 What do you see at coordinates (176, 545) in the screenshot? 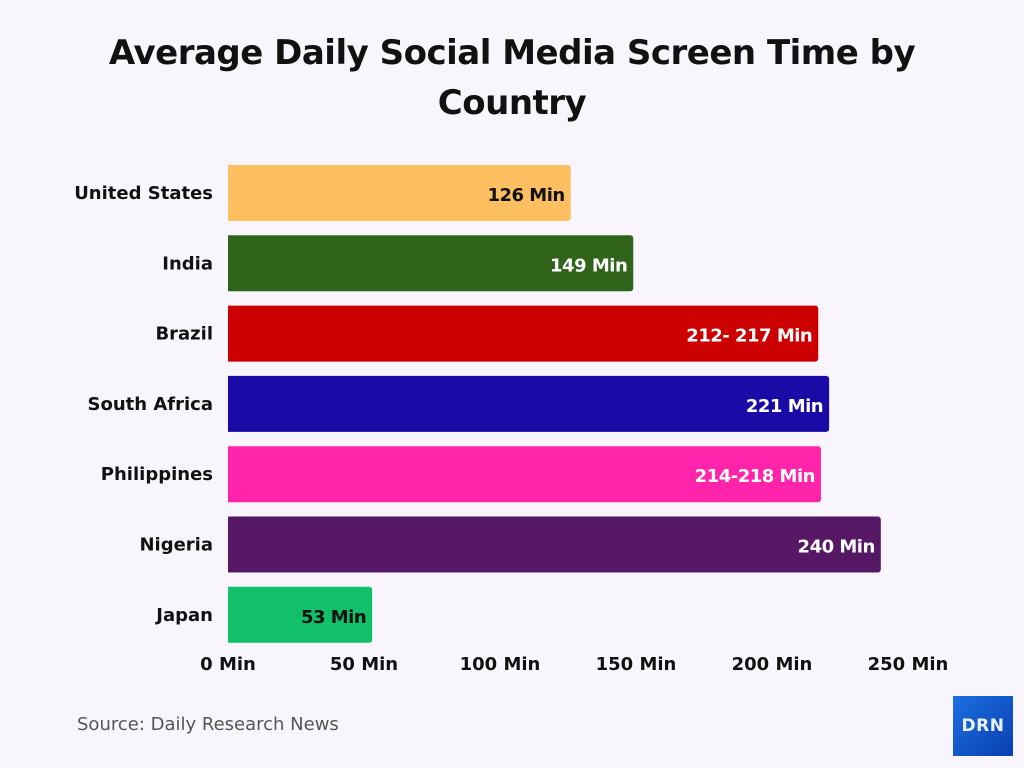
I see `category-label: Nigeria` at bounding box center [176, 545].